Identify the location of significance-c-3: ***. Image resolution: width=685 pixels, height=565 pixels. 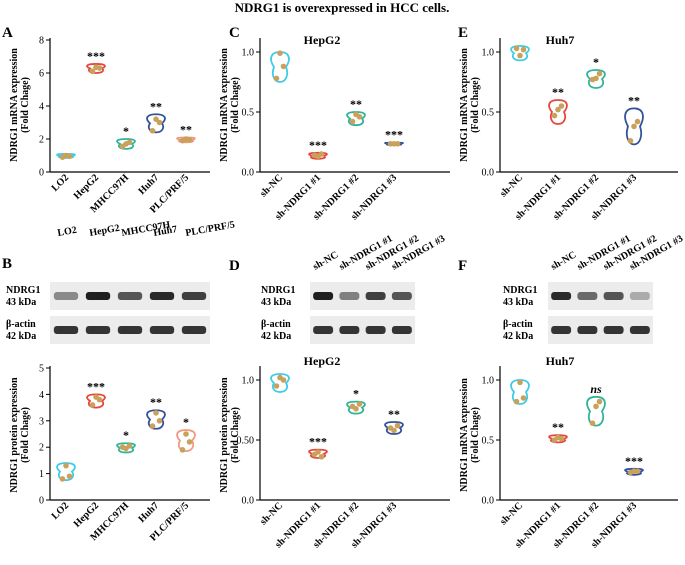
(394, 135).